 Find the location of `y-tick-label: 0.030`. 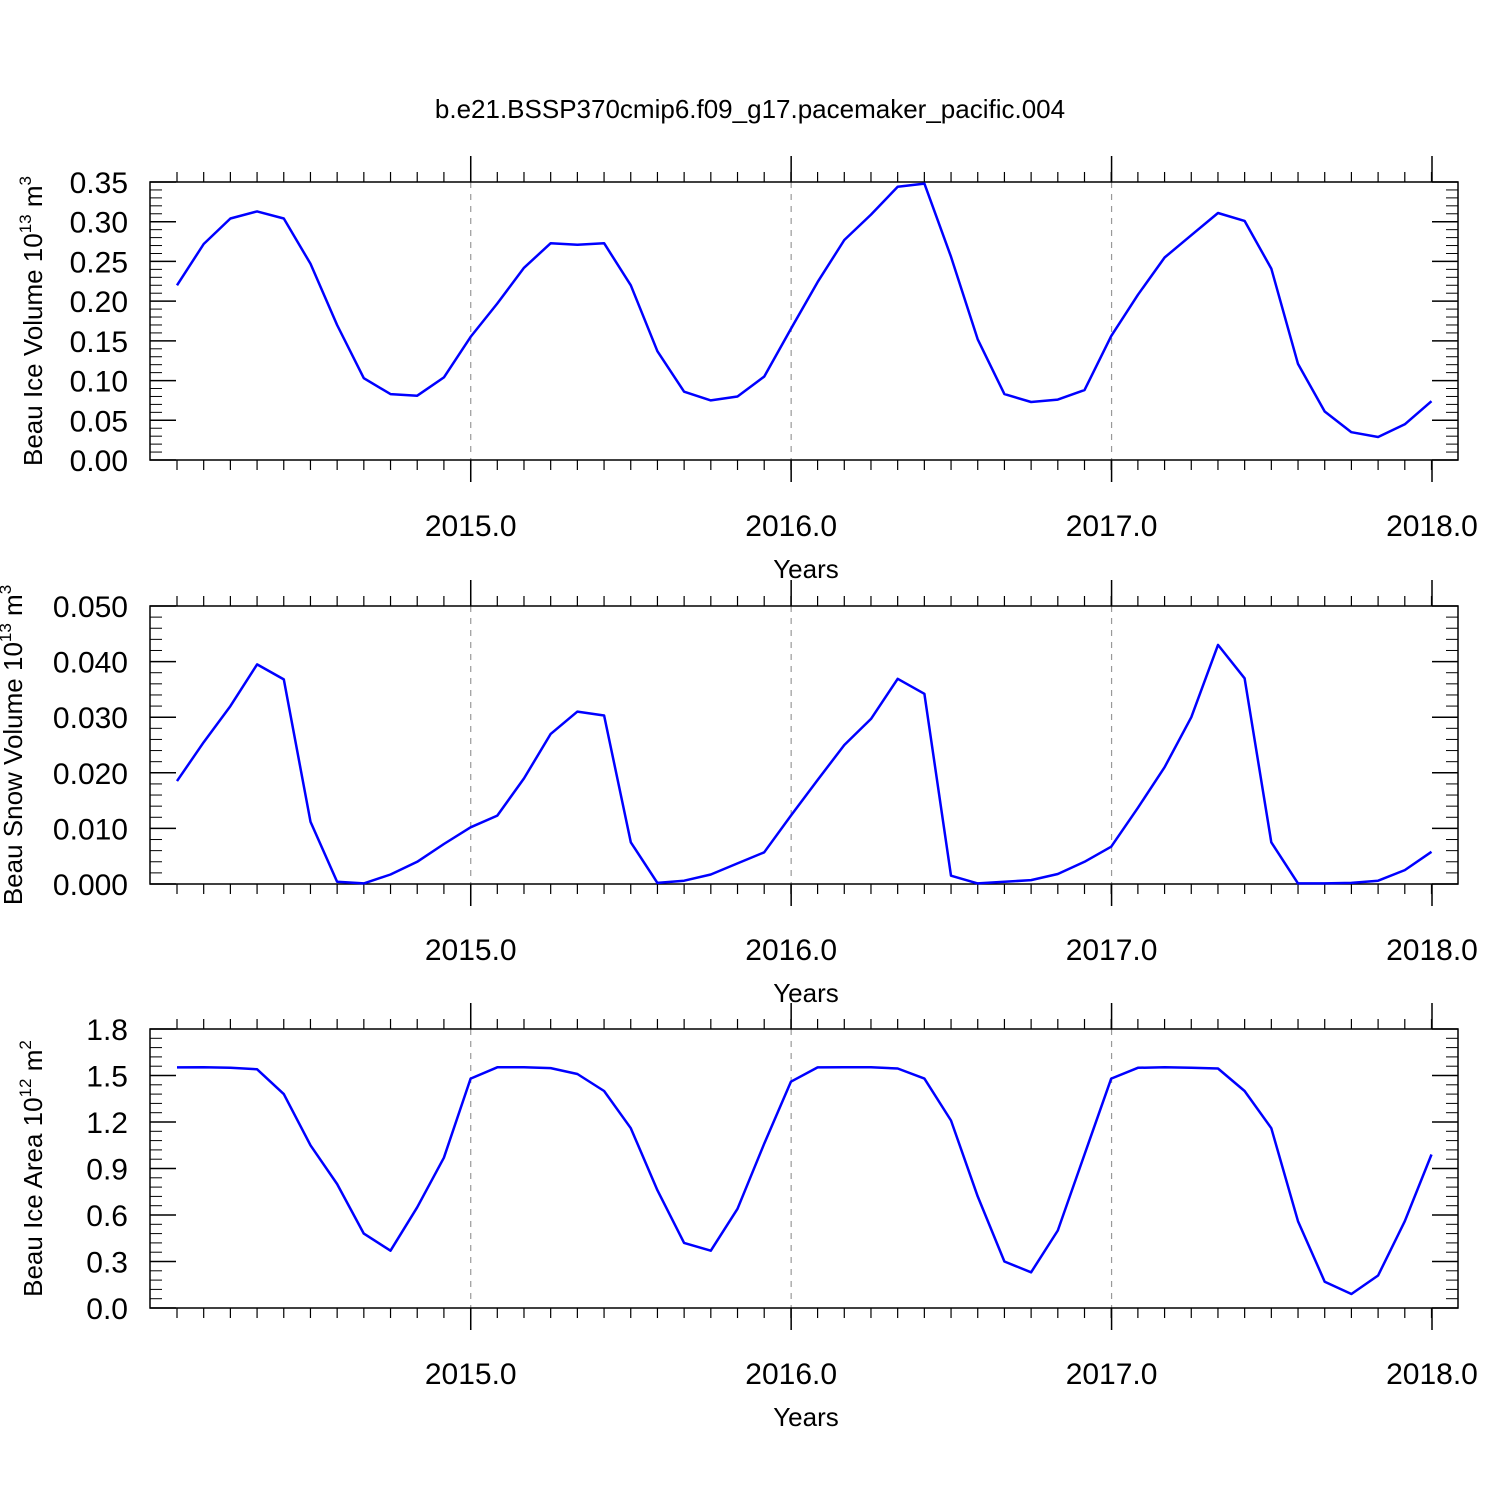

y-tick-label: 0.030 is located at coordinates (90, 718).